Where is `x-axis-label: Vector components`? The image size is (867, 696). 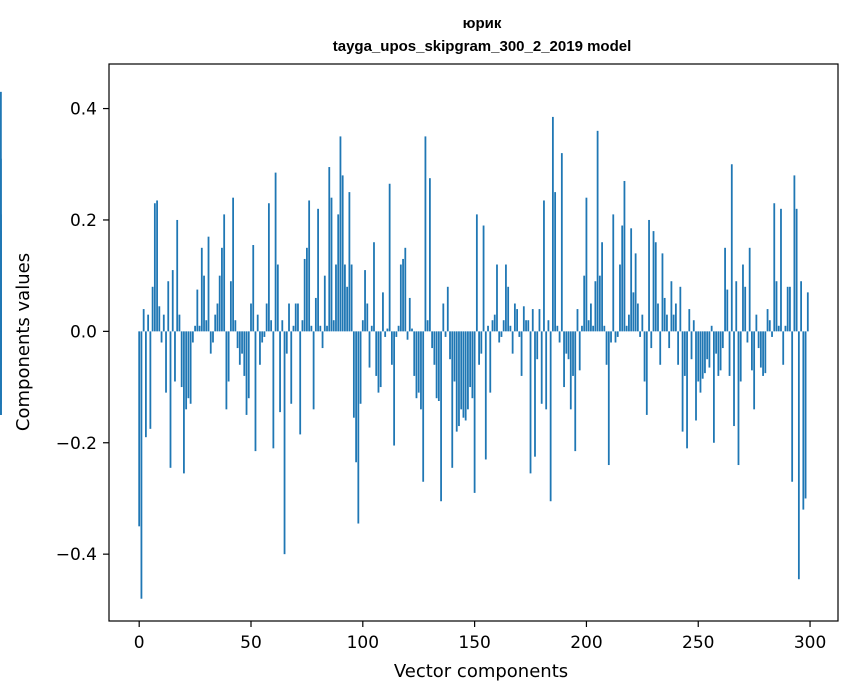
x-axis-label: Vector components is located at coordinates (481, 671).